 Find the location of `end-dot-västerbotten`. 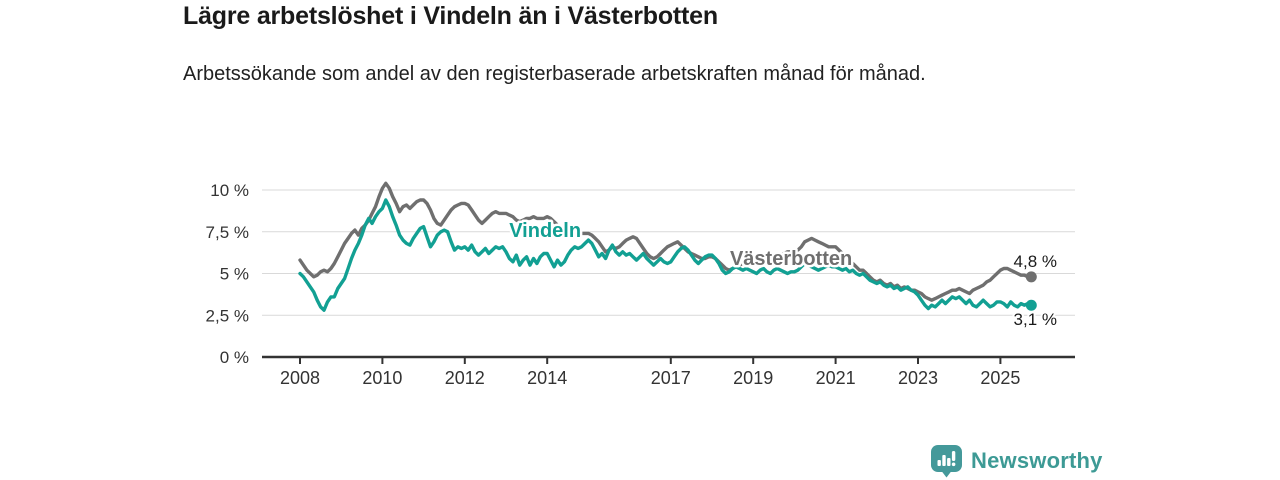

end-dot-västerbotten is located at coordinates (1031, 277).